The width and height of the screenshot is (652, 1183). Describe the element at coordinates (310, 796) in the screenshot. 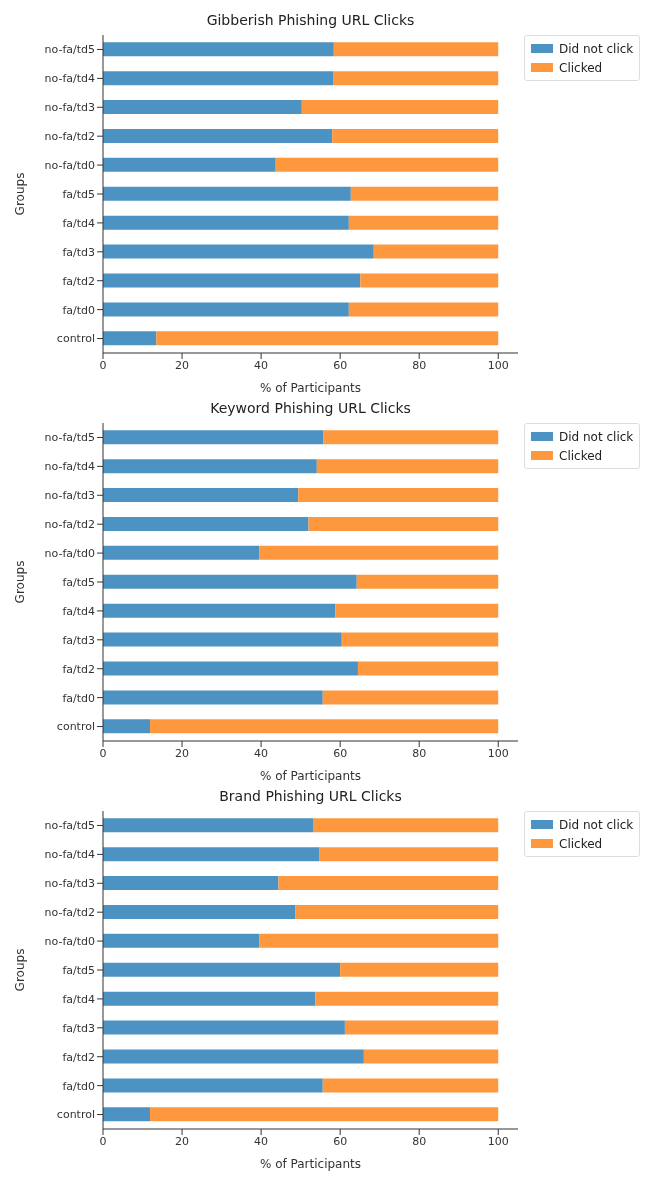

I see `chart-title: Brand Phishing URL Clicks` at that location.